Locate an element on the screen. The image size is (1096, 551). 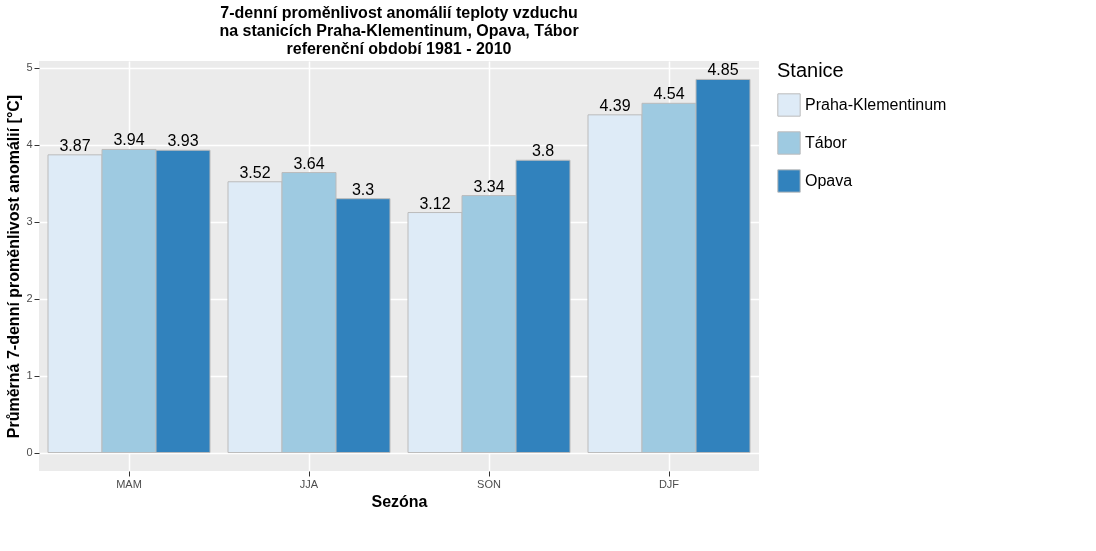
text: na stanicích Praha-Klementinum, Opava, Tábor is located at coordinates (399, 30).